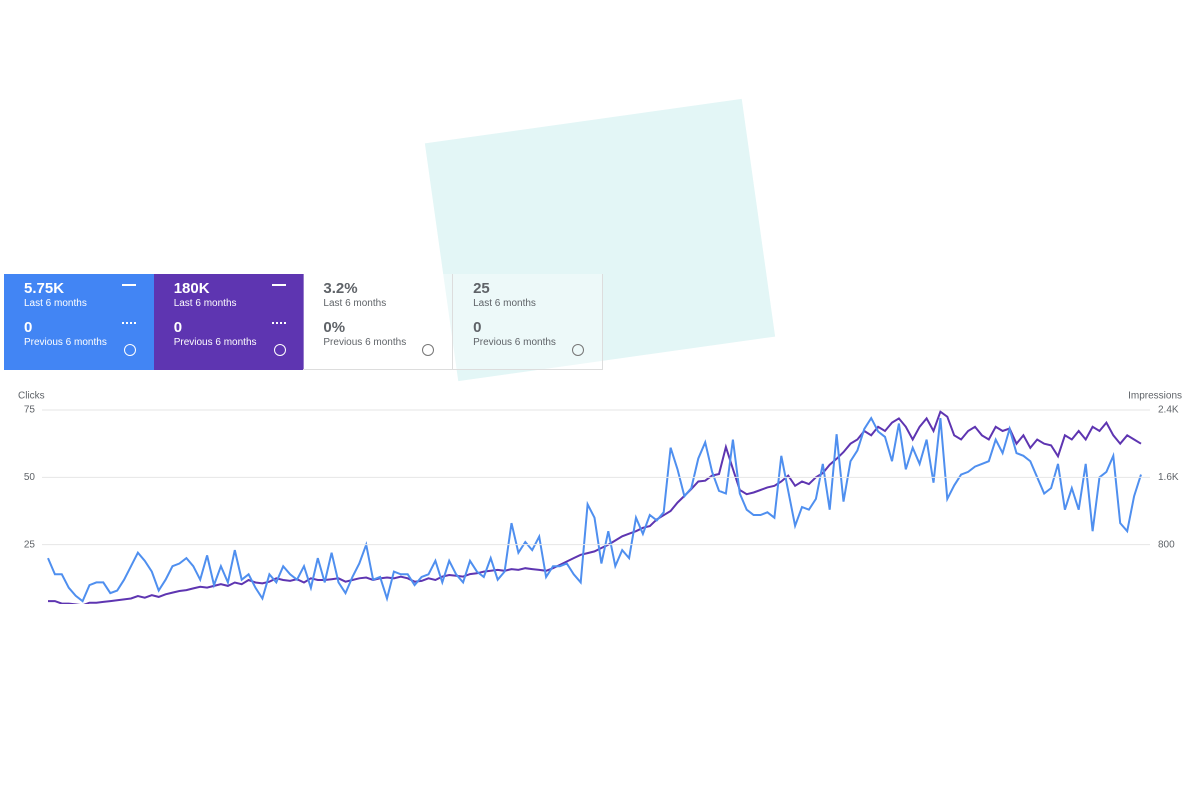  I want to click on metric-card: 3.2% Last 6 months 0% Previous 6 months, so click(378, 322).